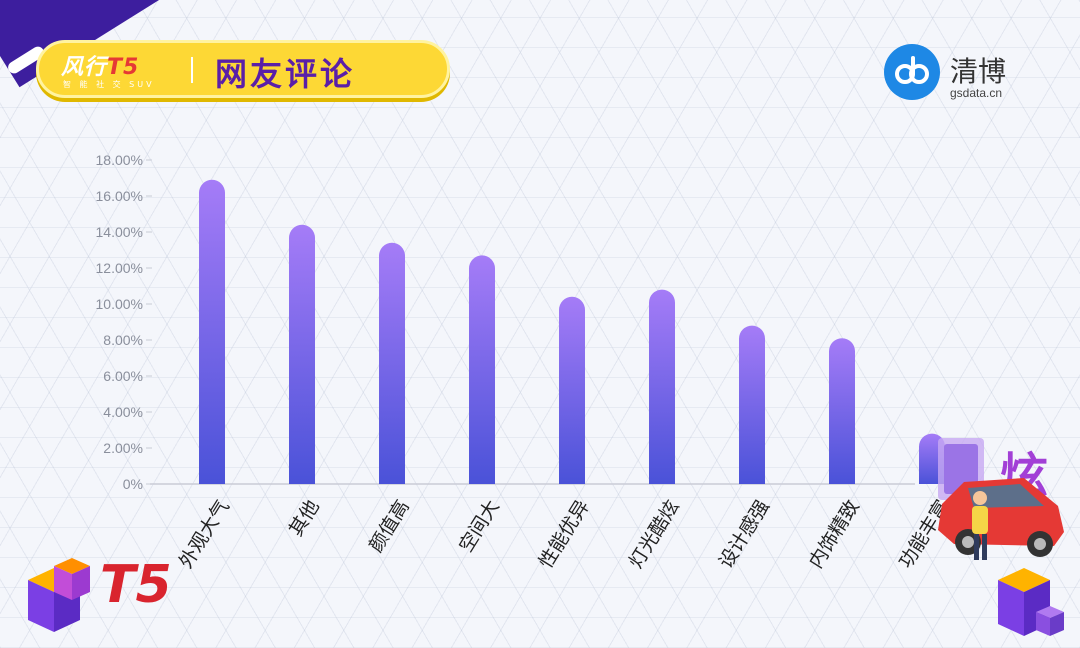 Image resolution: width=1080 pixels, height=648 pixels. I want to click on y-tick-label: 14.00%, so click(119, 232).